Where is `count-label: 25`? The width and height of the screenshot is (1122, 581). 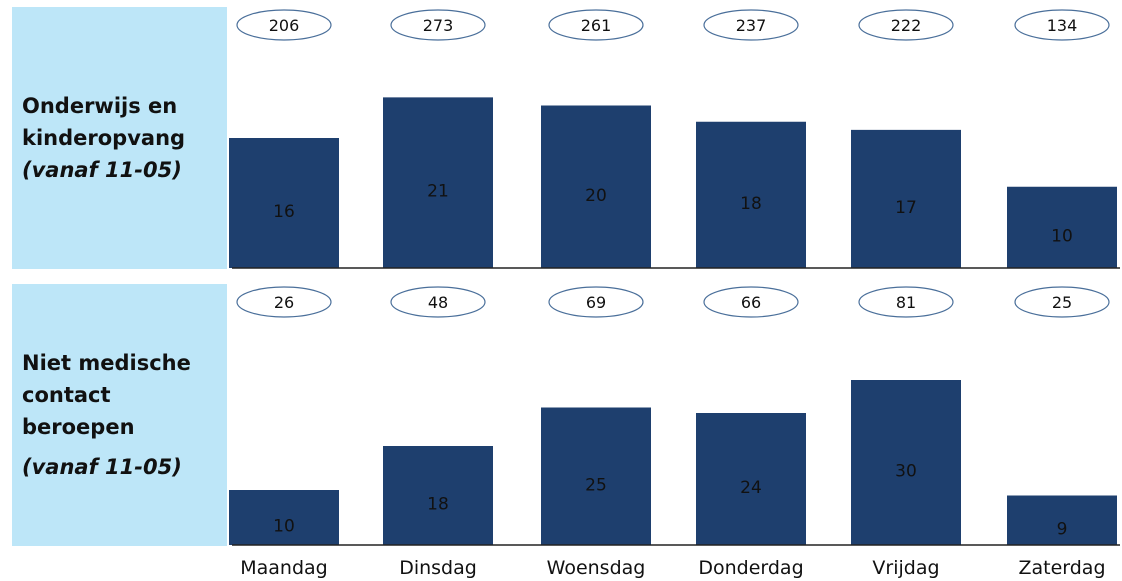 count-label: 25 is located at coordinates (1062, 302).